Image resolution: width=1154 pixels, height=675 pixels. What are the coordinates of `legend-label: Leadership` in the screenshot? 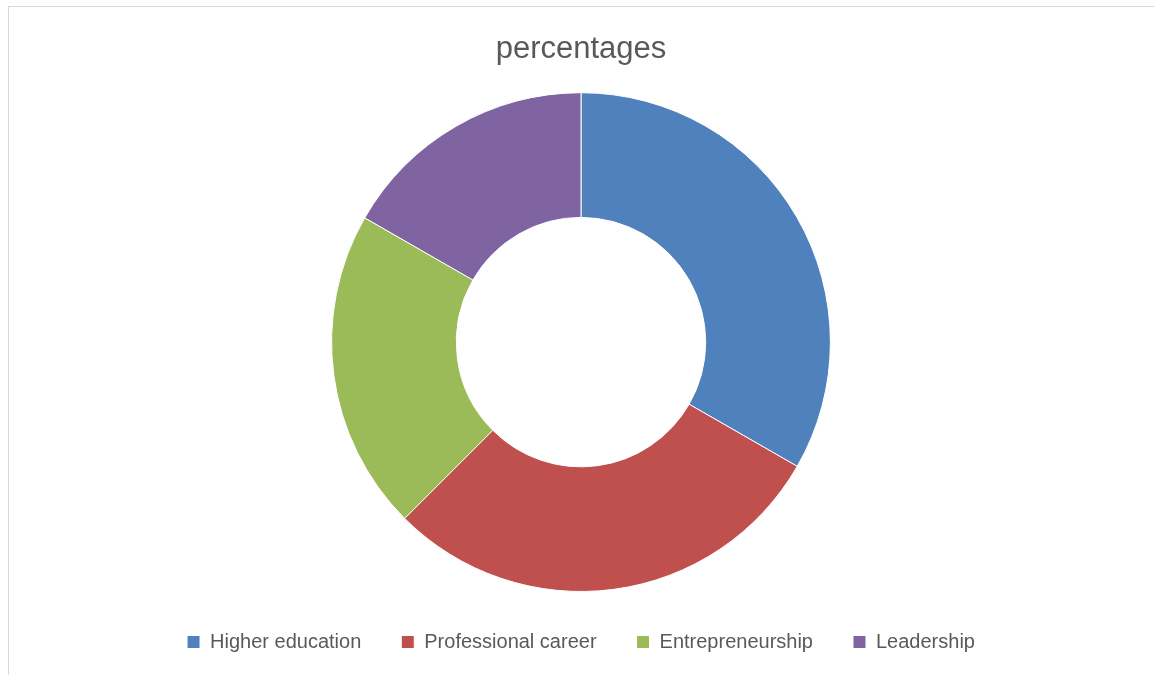 It's located at (925, 640).